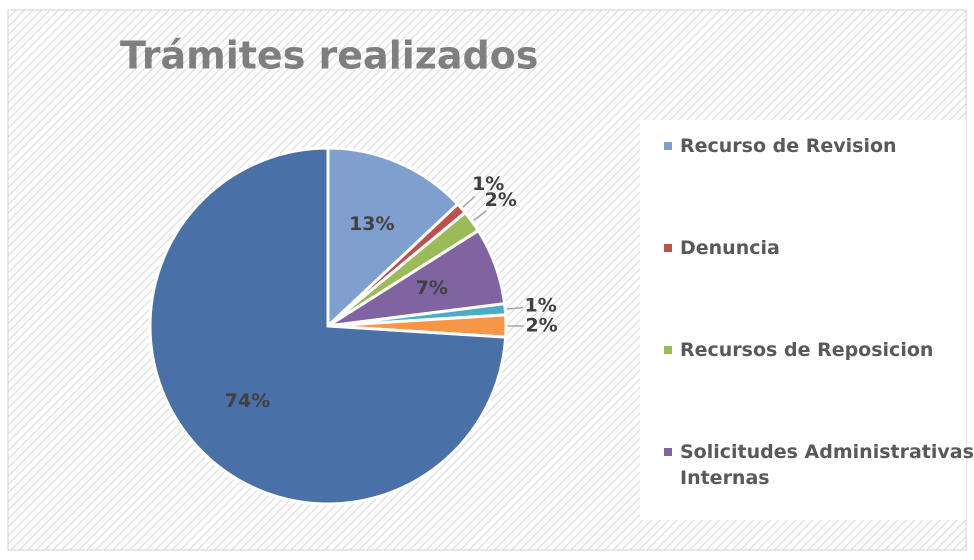  I want to click on data-label: 13%, so click(371, 224).